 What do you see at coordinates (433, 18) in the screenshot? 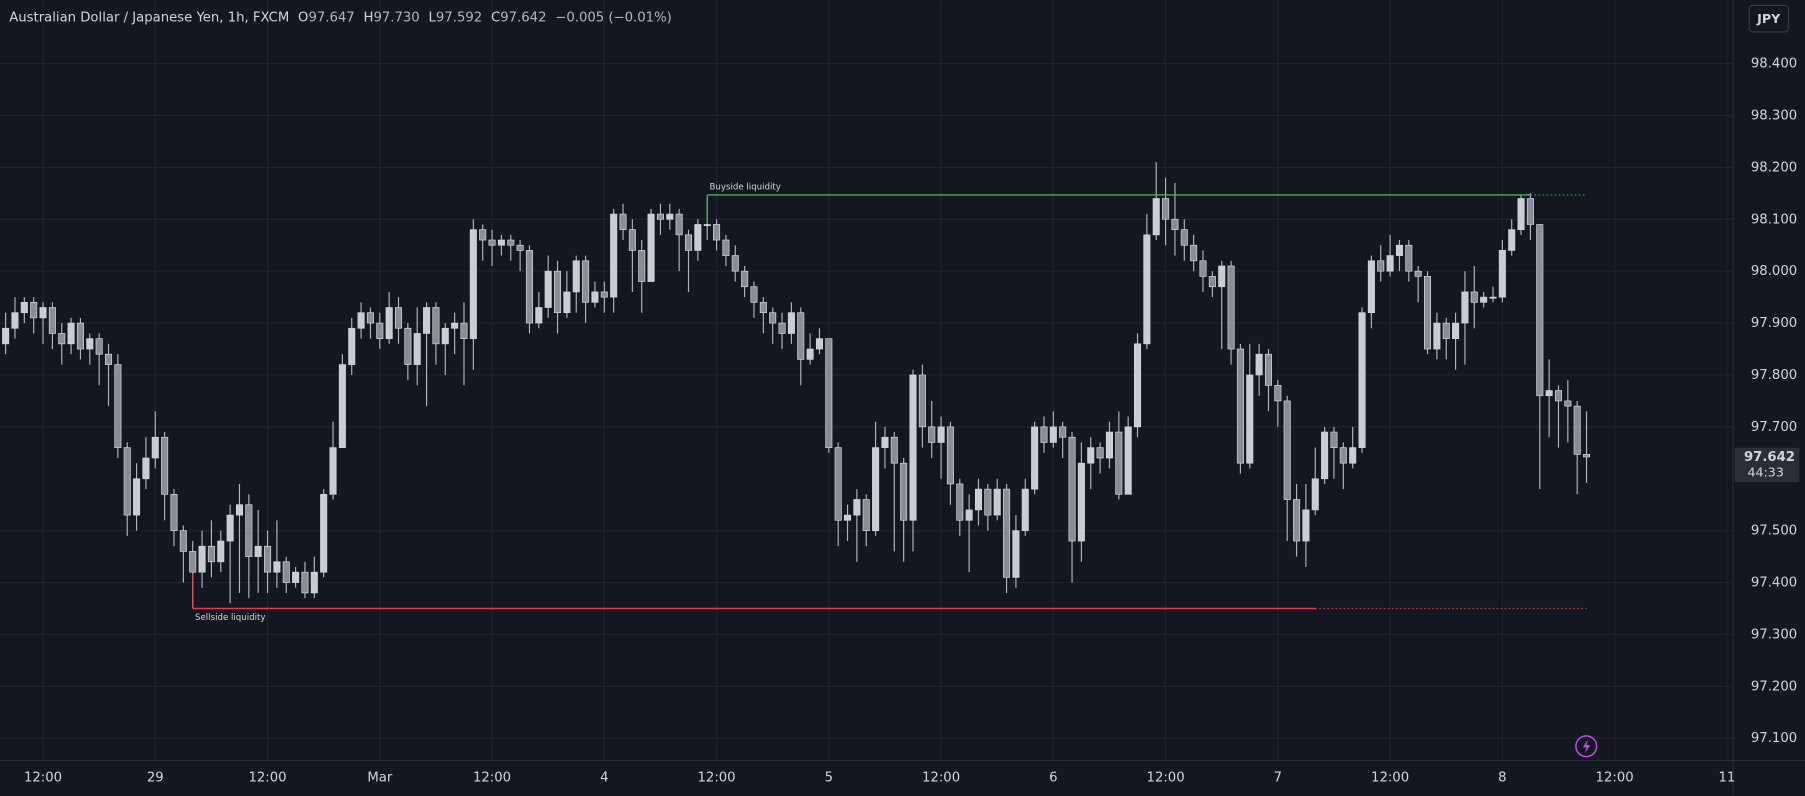
I see `ohlc-label: L` at bounding box center [433, 18].